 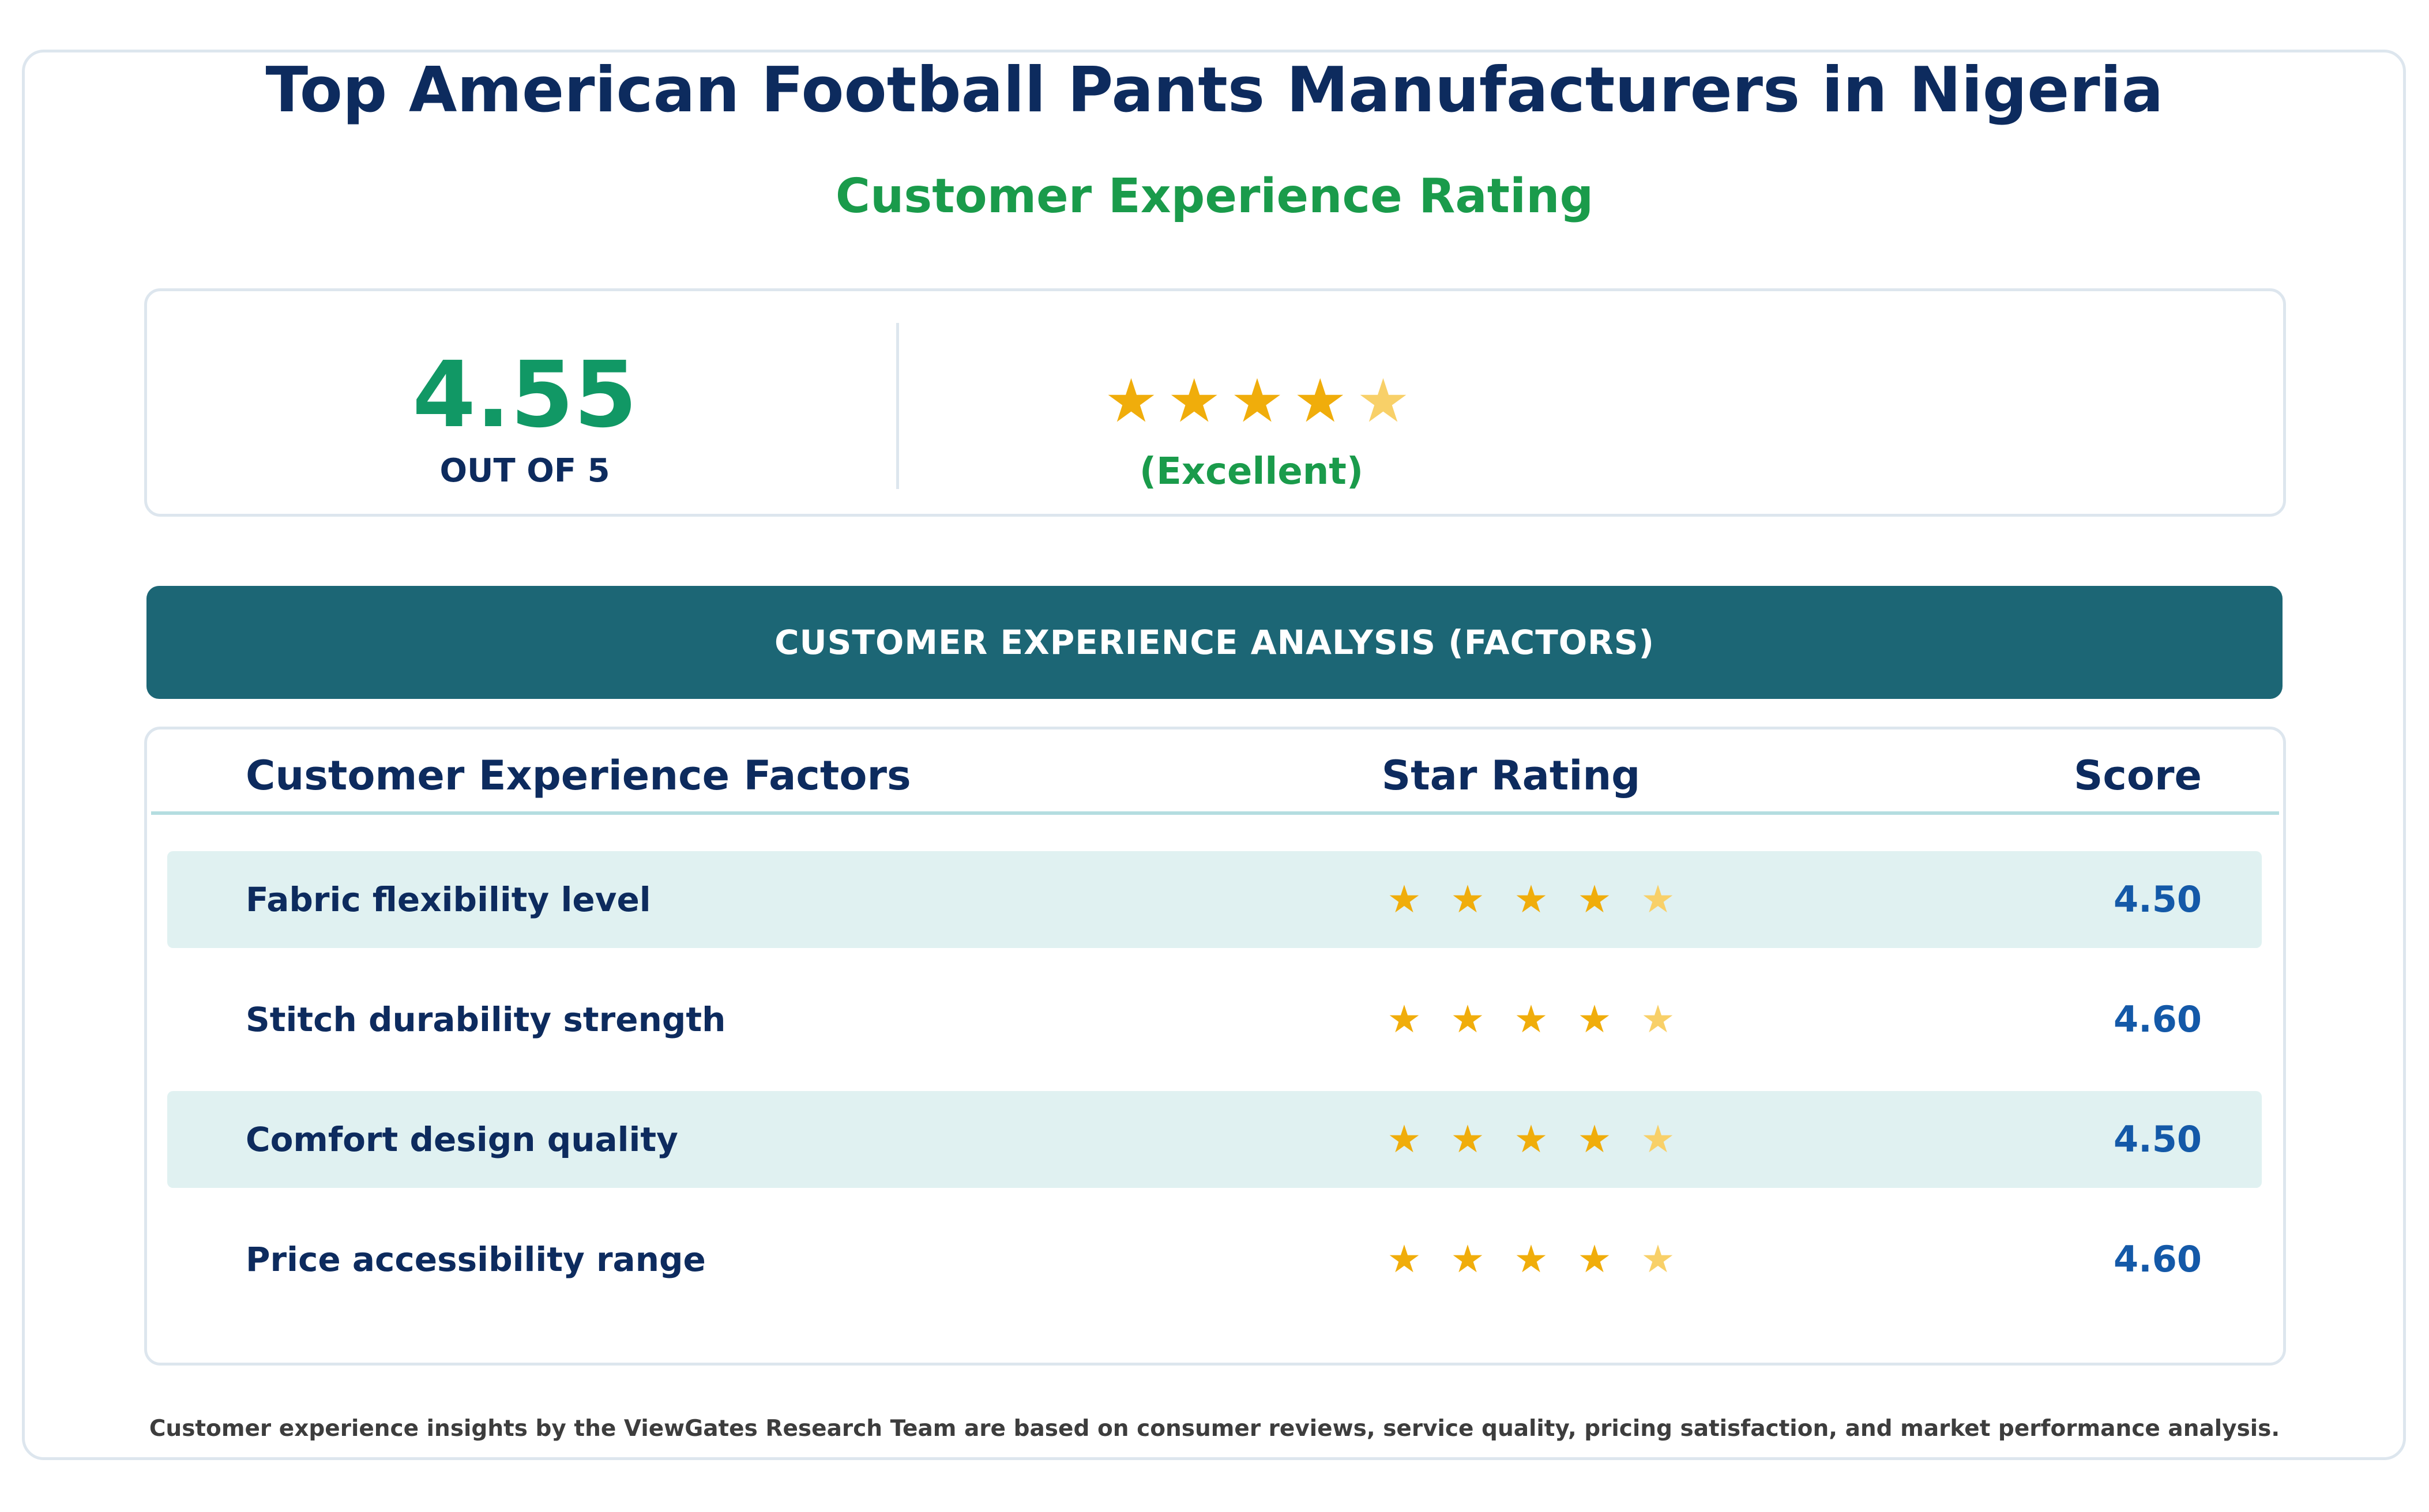 I want to click on factor-name: Stitch durability strength, so click(x=486, y=1020).